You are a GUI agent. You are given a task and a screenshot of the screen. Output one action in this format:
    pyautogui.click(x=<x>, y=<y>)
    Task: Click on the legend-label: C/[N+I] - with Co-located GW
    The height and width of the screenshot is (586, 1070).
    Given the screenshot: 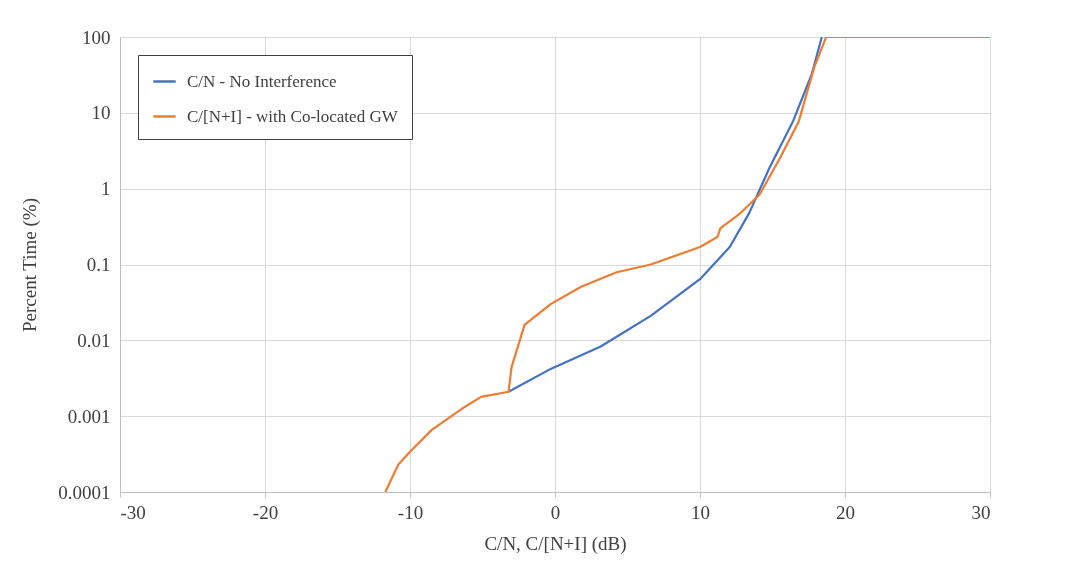 What is the action you would take?
    pyautogui.click(x=293, y=116)
    